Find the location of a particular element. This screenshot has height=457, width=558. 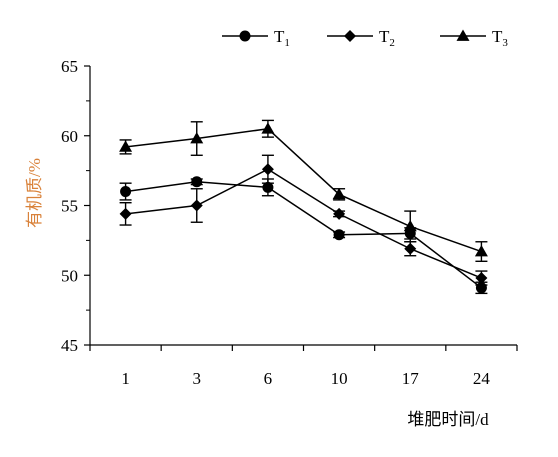

legend-marker-circle is located at coordinates (245, 36).